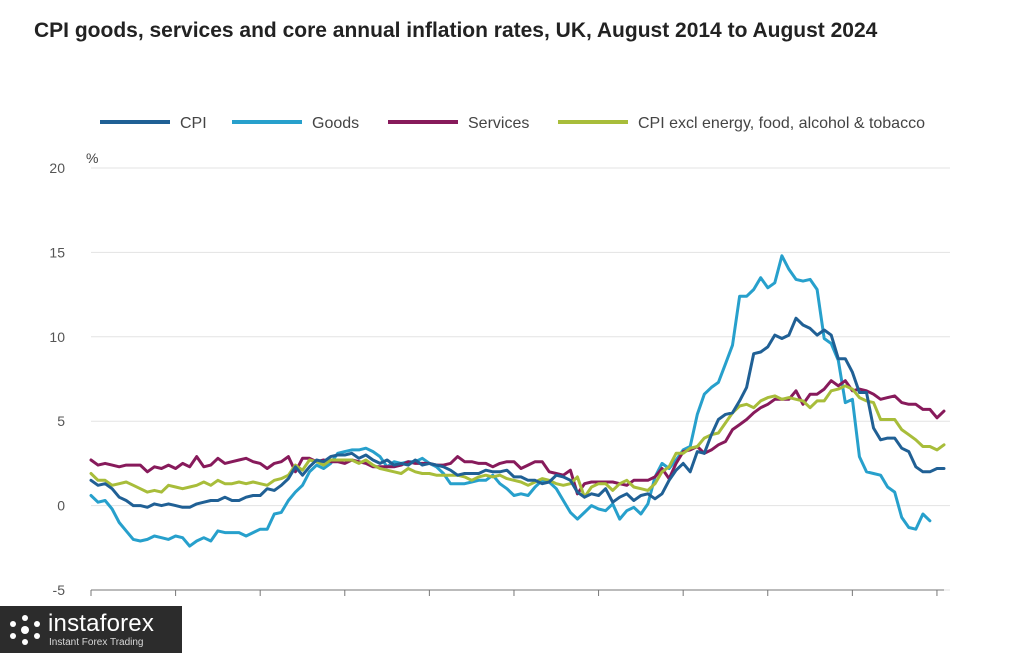  What do you see at coordinates (91, 605) in the screenshot?
I see `x-tick-label: Aug 2014` at bounding box center [91, 605].